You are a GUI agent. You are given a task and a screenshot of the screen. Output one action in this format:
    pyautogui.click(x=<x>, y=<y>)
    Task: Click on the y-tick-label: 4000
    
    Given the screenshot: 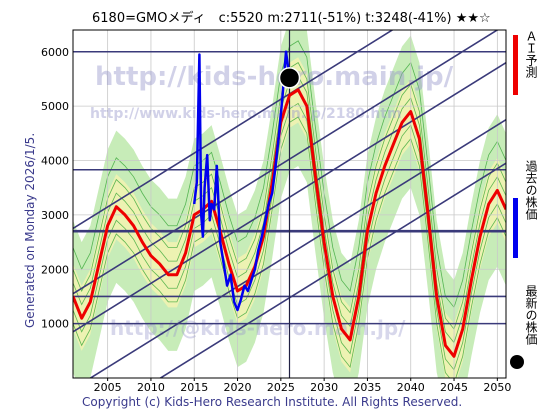 What is the action you would take?
    pyautogui.click(x=55, y=161)
    